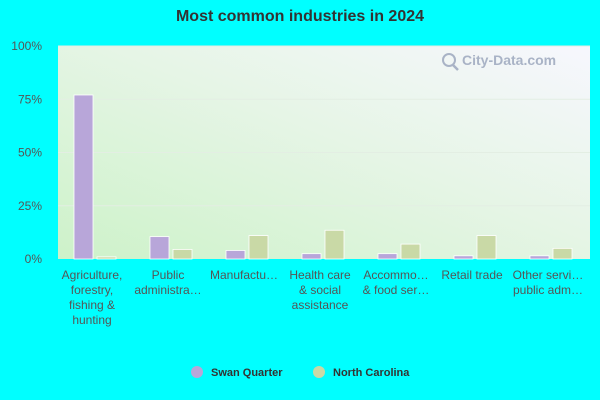 This screenshot has width=600, height=400. What do you see at coordinates (30, 206) in the screenshot?
I see `y-tick-label: 25%` at bounding box center [30, 206].